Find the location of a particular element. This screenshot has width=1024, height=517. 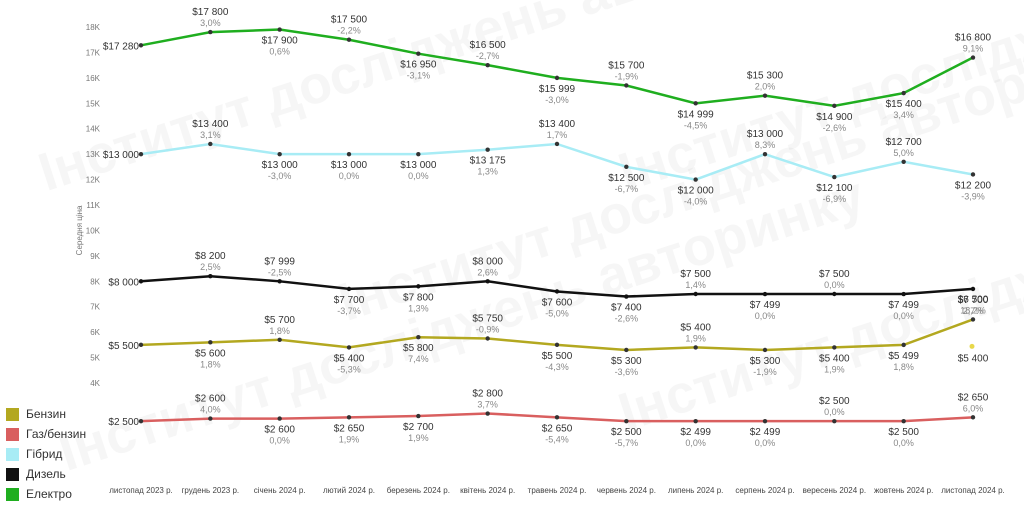

pct-label: -1,9% is located at coordinates (765, 372).